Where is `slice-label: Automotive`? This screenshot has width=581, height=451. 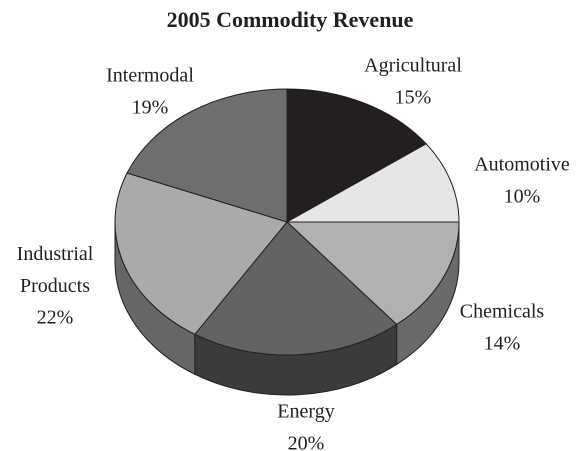 slice-label: Automotive is located at coordinates (522, 165).